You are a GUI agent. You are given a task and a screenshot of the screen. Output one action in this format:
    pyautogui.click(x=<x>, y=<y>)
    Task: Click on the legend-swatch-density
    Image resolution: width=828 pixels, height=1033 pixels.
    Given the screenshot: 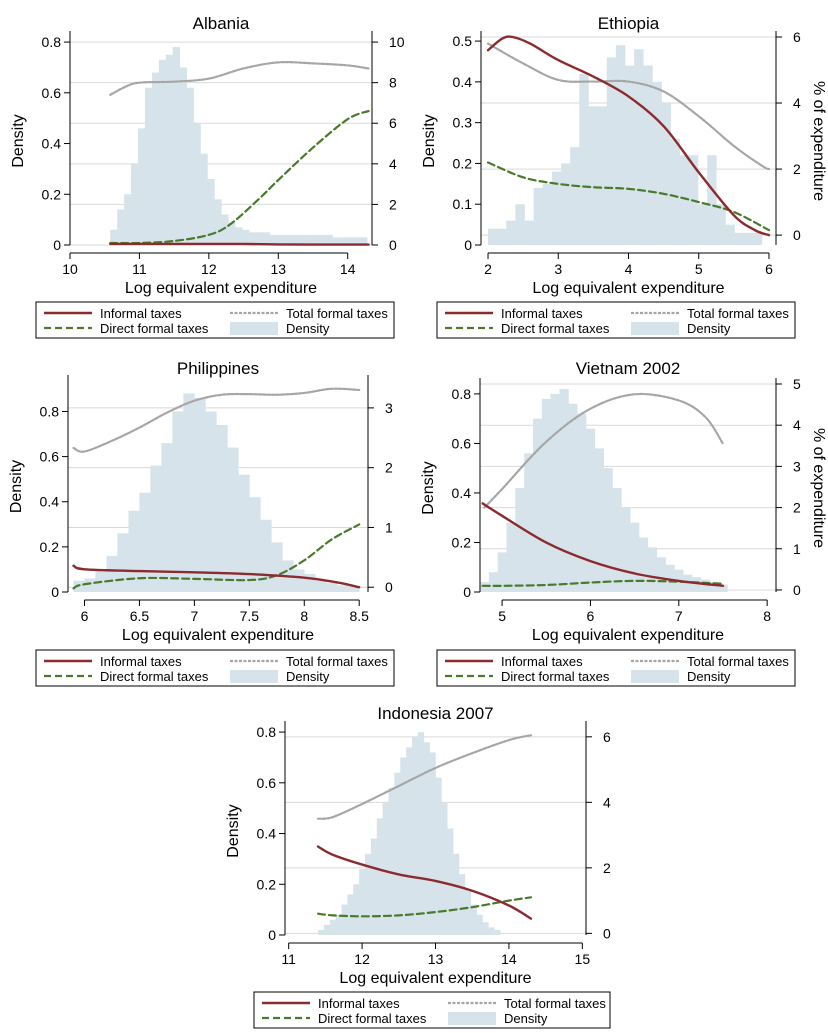 What is the action you would take?
    pyautogui.click(x=655, y=328)
    